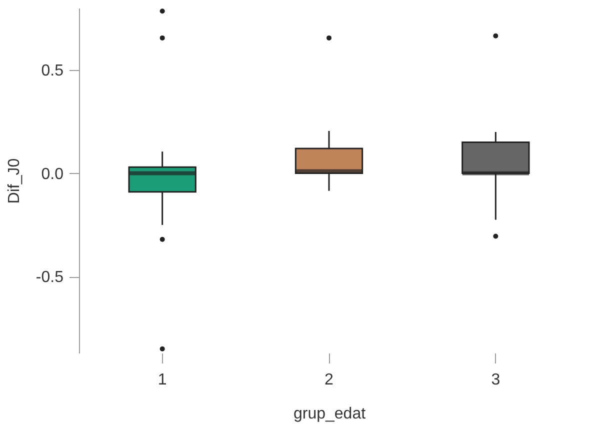 Image resolution: width=616 pixels, height=448 pixels. I want to click on x-tick-label: 2, so click(329, 380).